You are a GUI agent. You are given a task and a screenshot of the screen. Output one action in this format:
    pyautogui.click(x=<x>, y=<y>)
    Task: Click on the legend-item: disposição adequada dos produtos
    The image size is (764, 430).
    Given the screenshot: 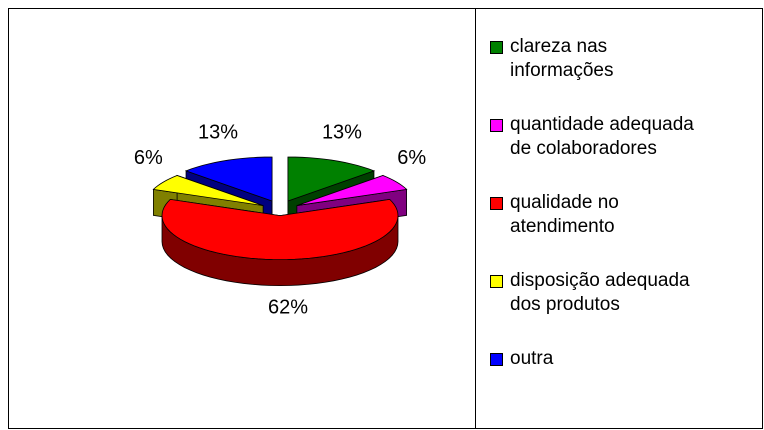 What is the action you would take?
    pyautogui.click(x=619, y=293)
    